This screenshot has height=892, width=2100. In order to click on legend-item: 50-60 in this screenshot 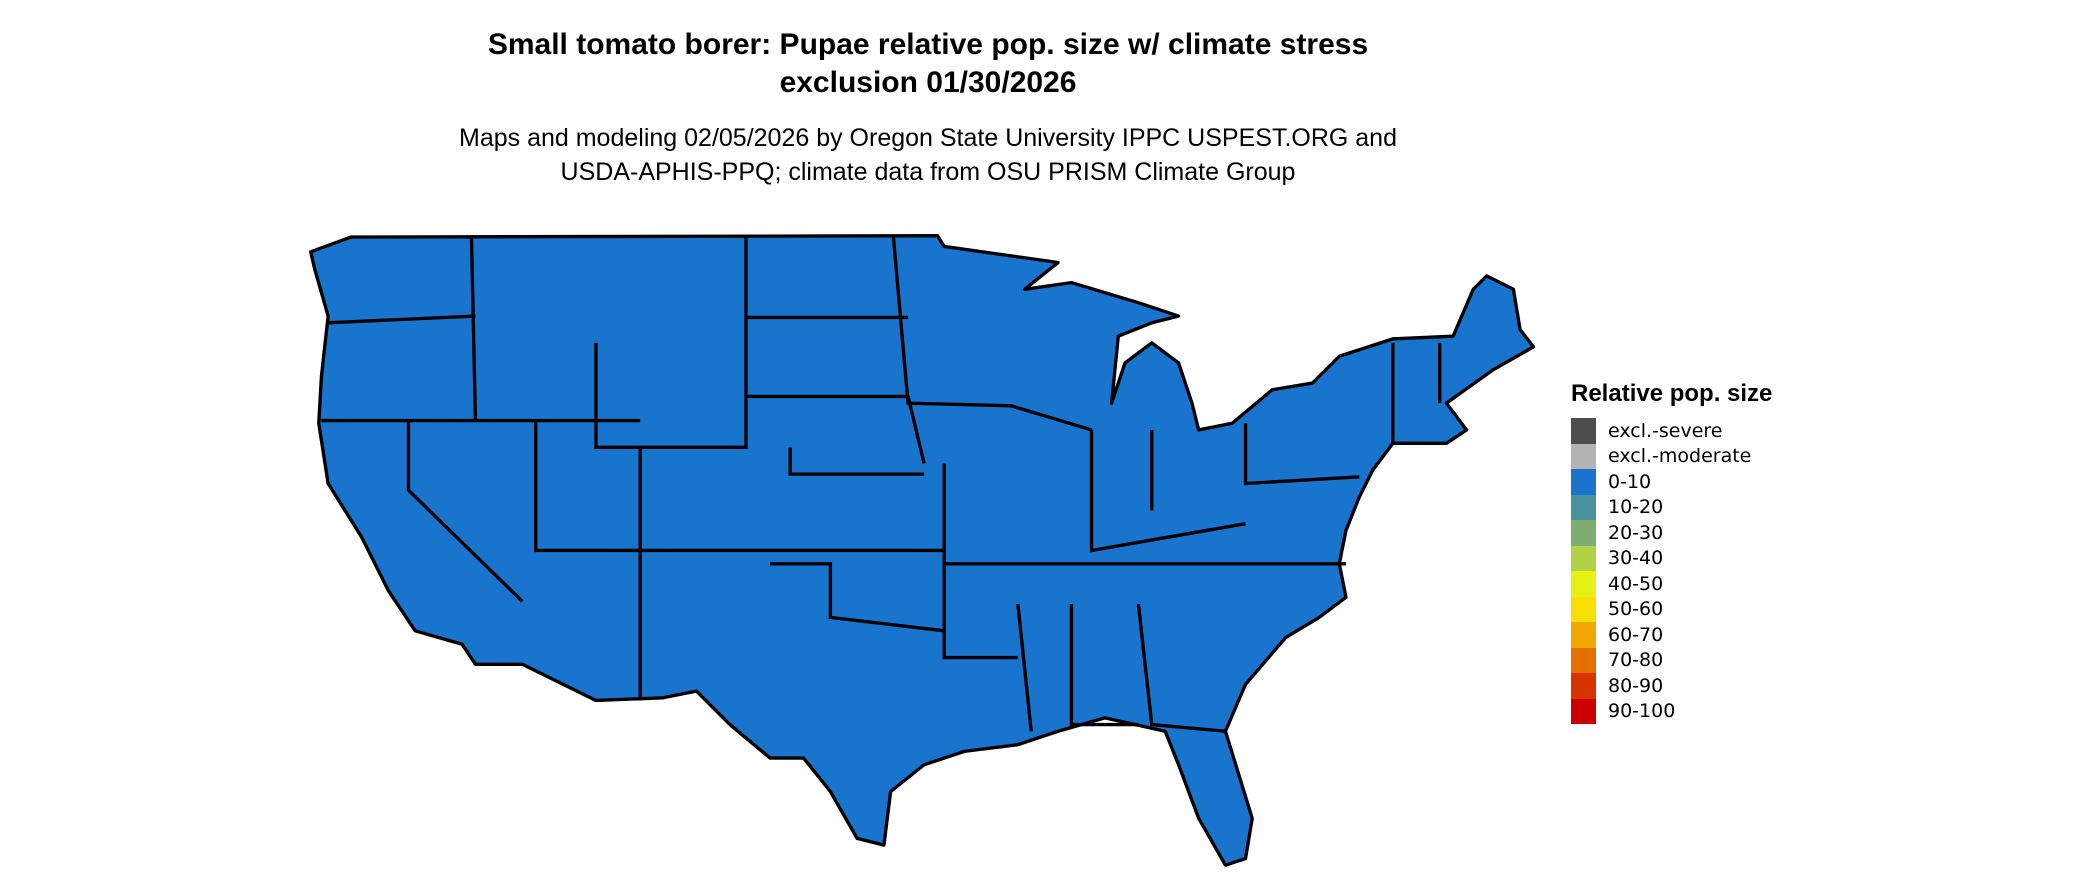, I will do `click(1671, 609)`.